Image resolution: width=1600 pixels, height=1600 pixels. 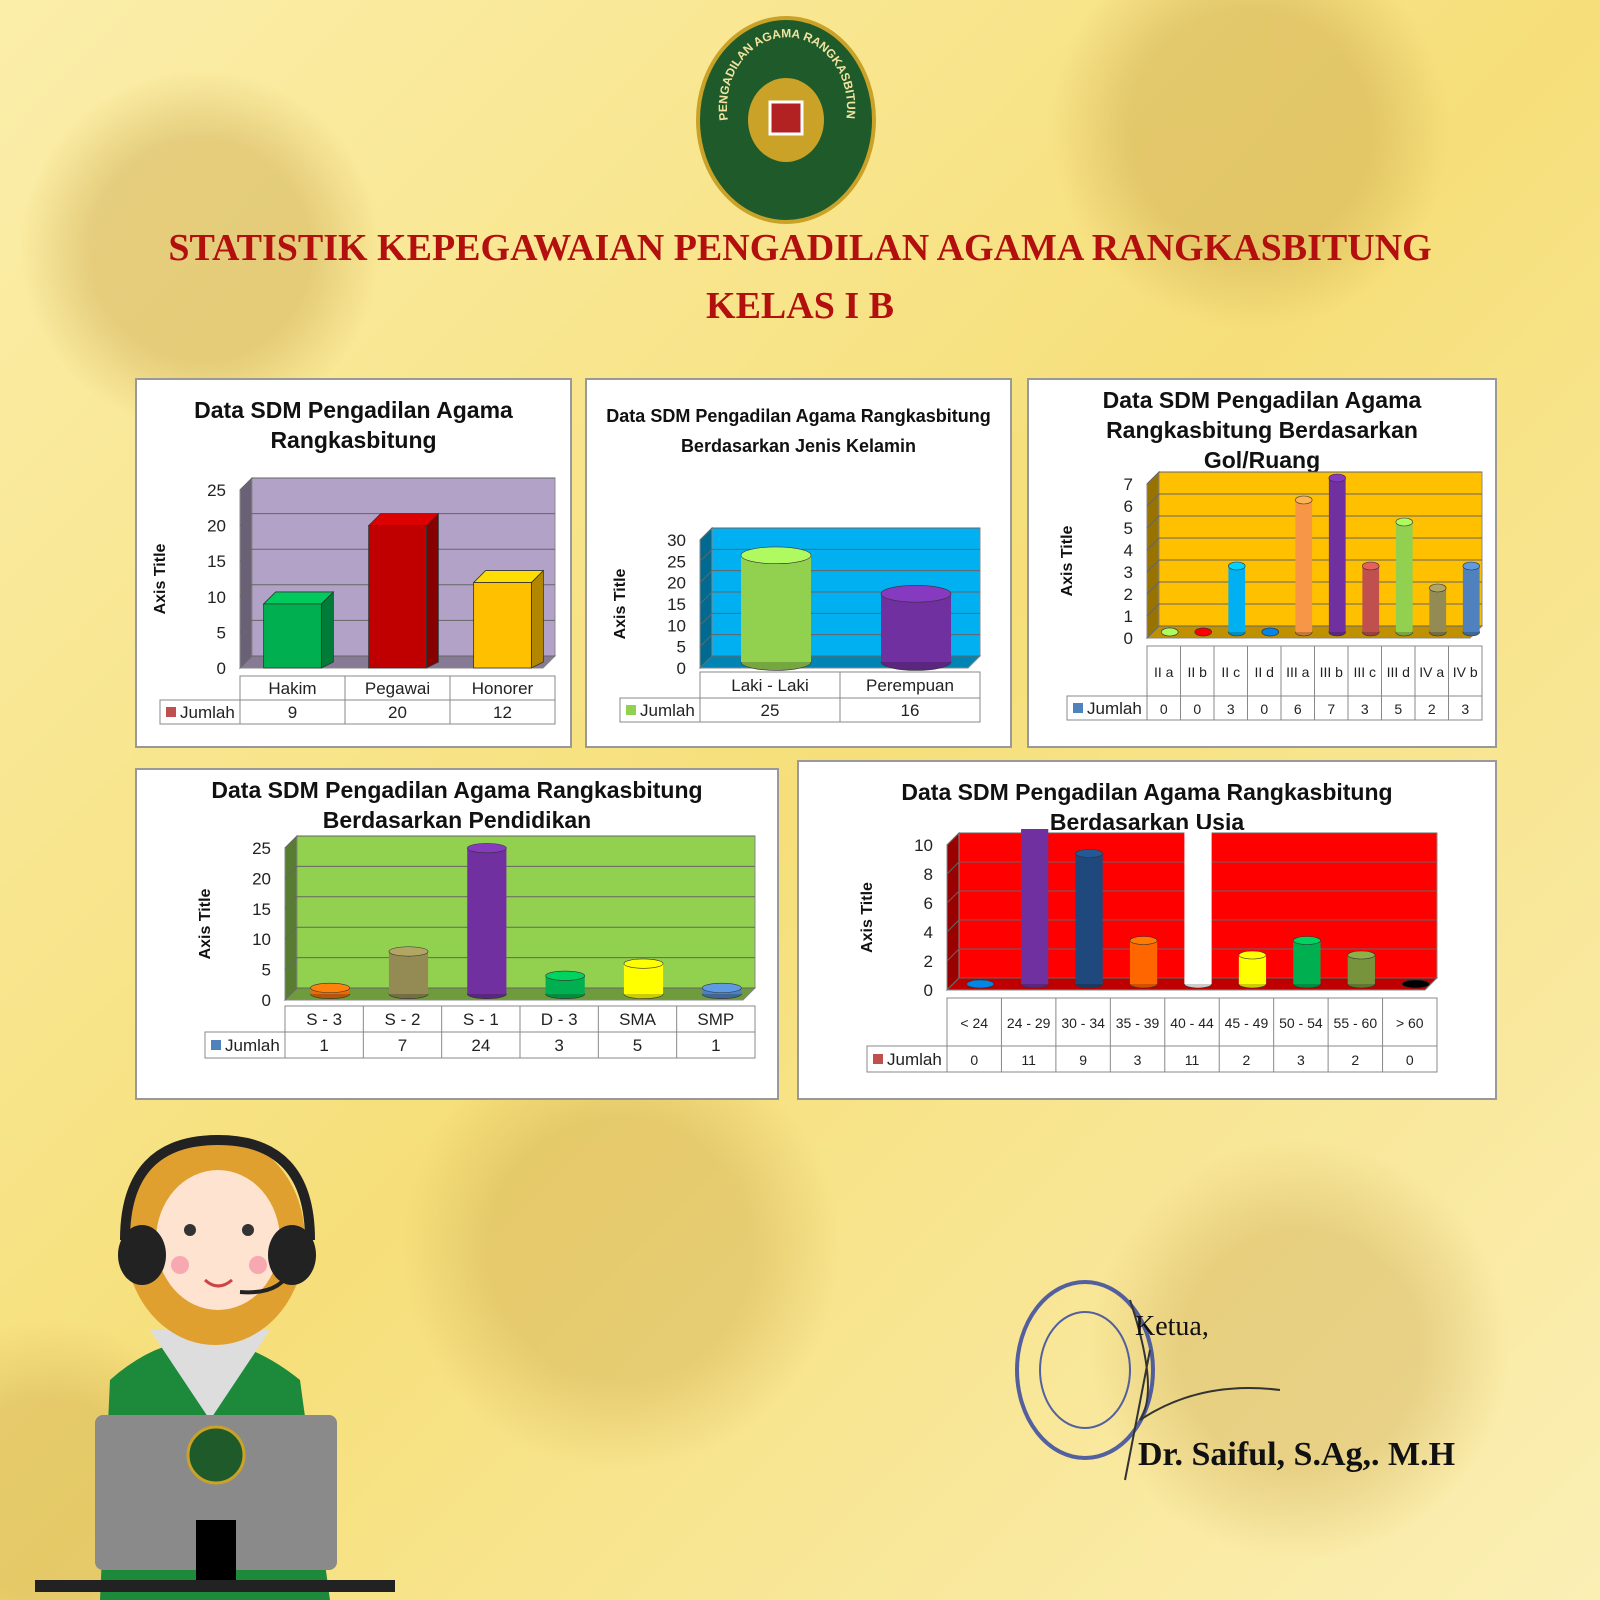 I want to click on stamp, so click(x=1085, y=1370).